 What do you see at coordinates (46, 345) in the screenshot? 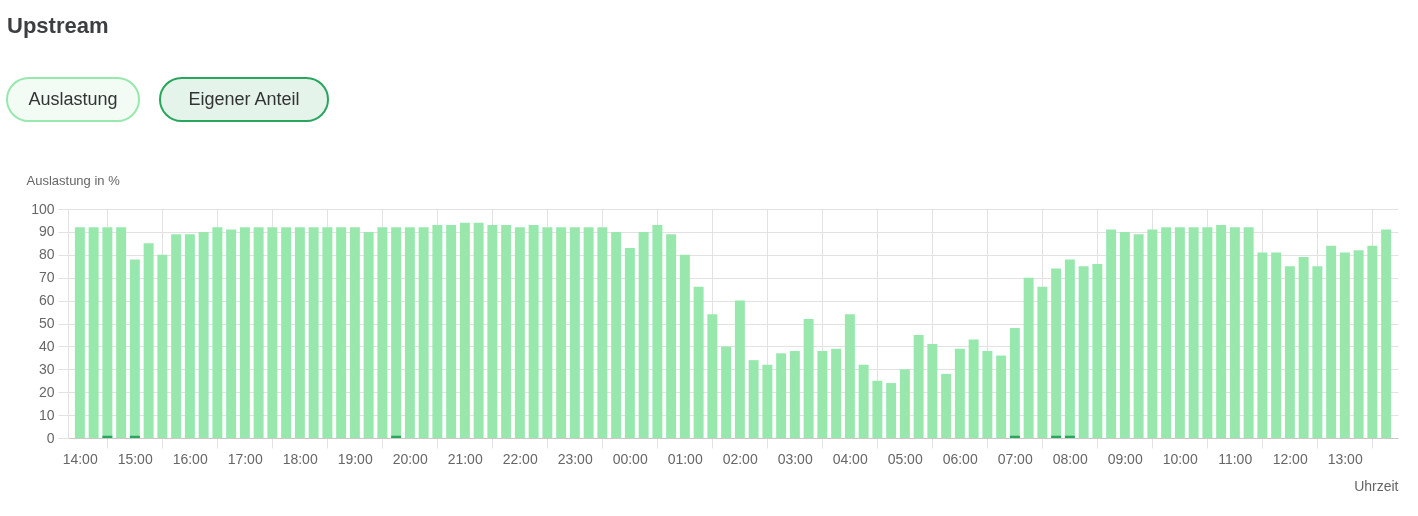
I see `y-tick-label: 40` at bounding box center [46, 345].